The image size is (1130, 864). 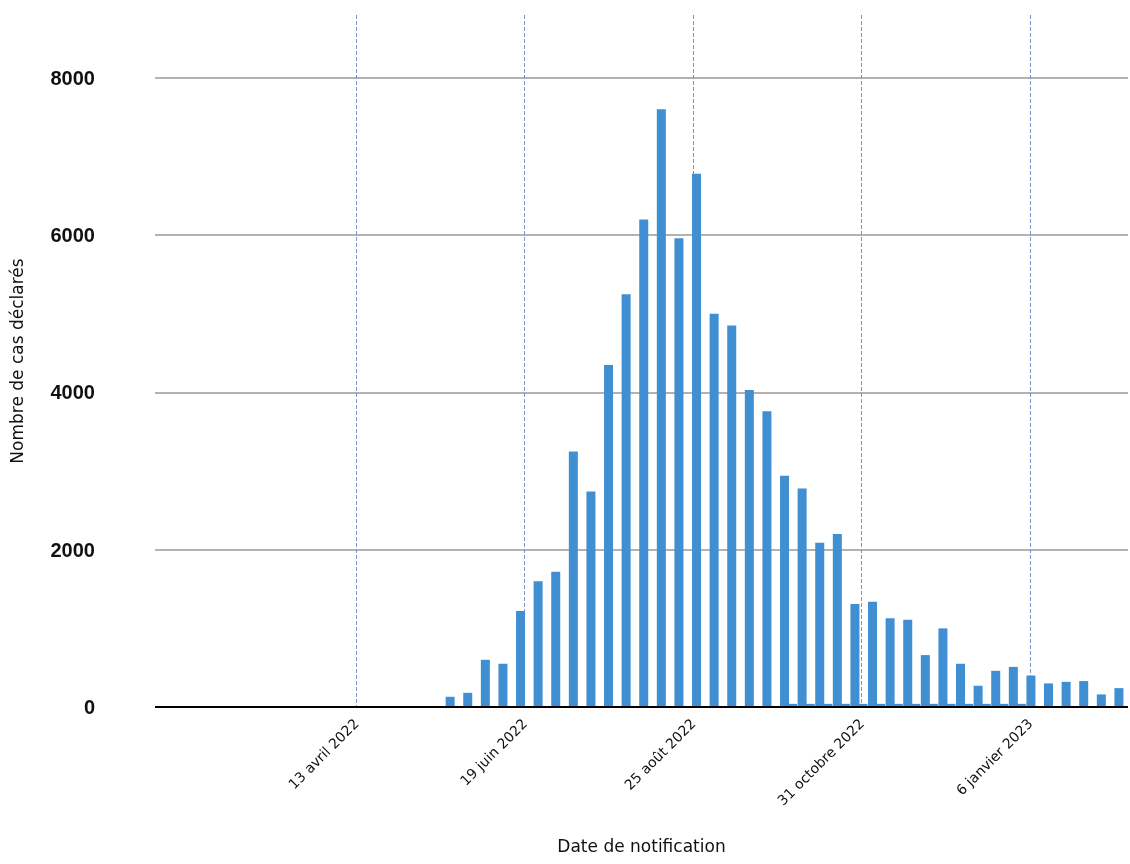 I want to click on x-axis-title: Date de notification, so click(x=641, y=845).